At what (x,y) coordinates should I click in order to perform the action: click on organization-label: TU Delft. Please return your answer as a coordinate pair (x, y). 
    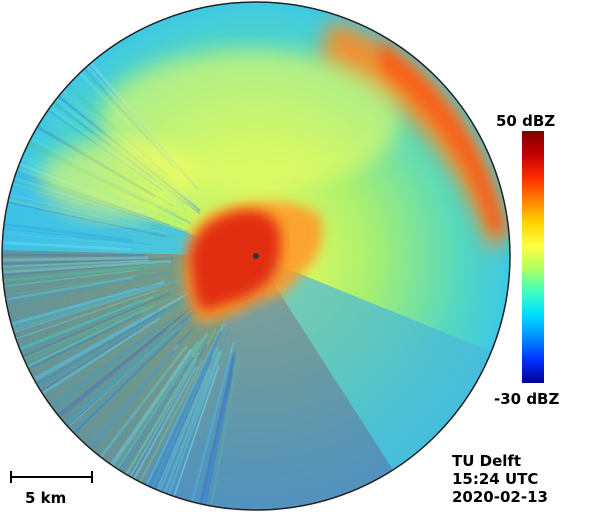
    Looking at the image, I should click on (500, 461).